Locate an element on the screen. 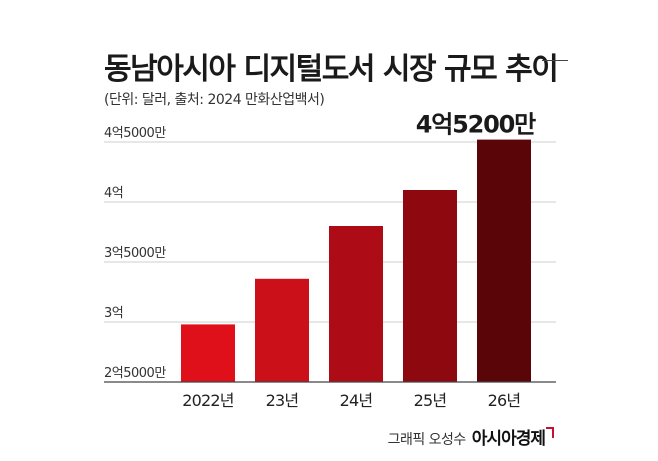 Image resolution: width=658 pixels, height=461 pixels. chart-subtitle: (단위: 달러, 출처: 2024 만화산업백서) is located at coordinates (214, 100).